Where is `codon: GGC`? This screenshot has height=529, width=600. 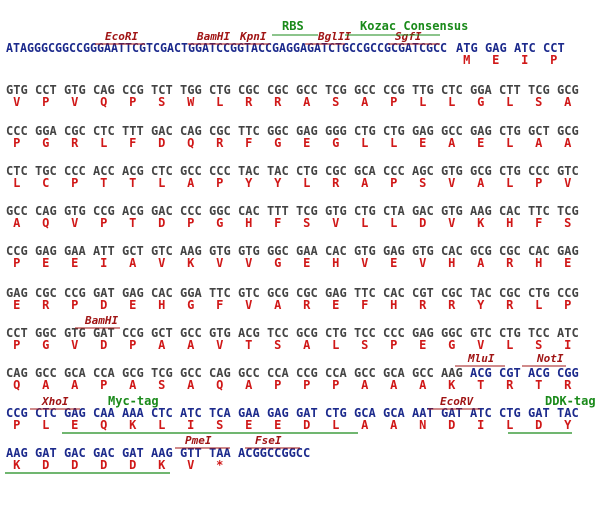
codon: GGC is located at coordinates (46, 333).